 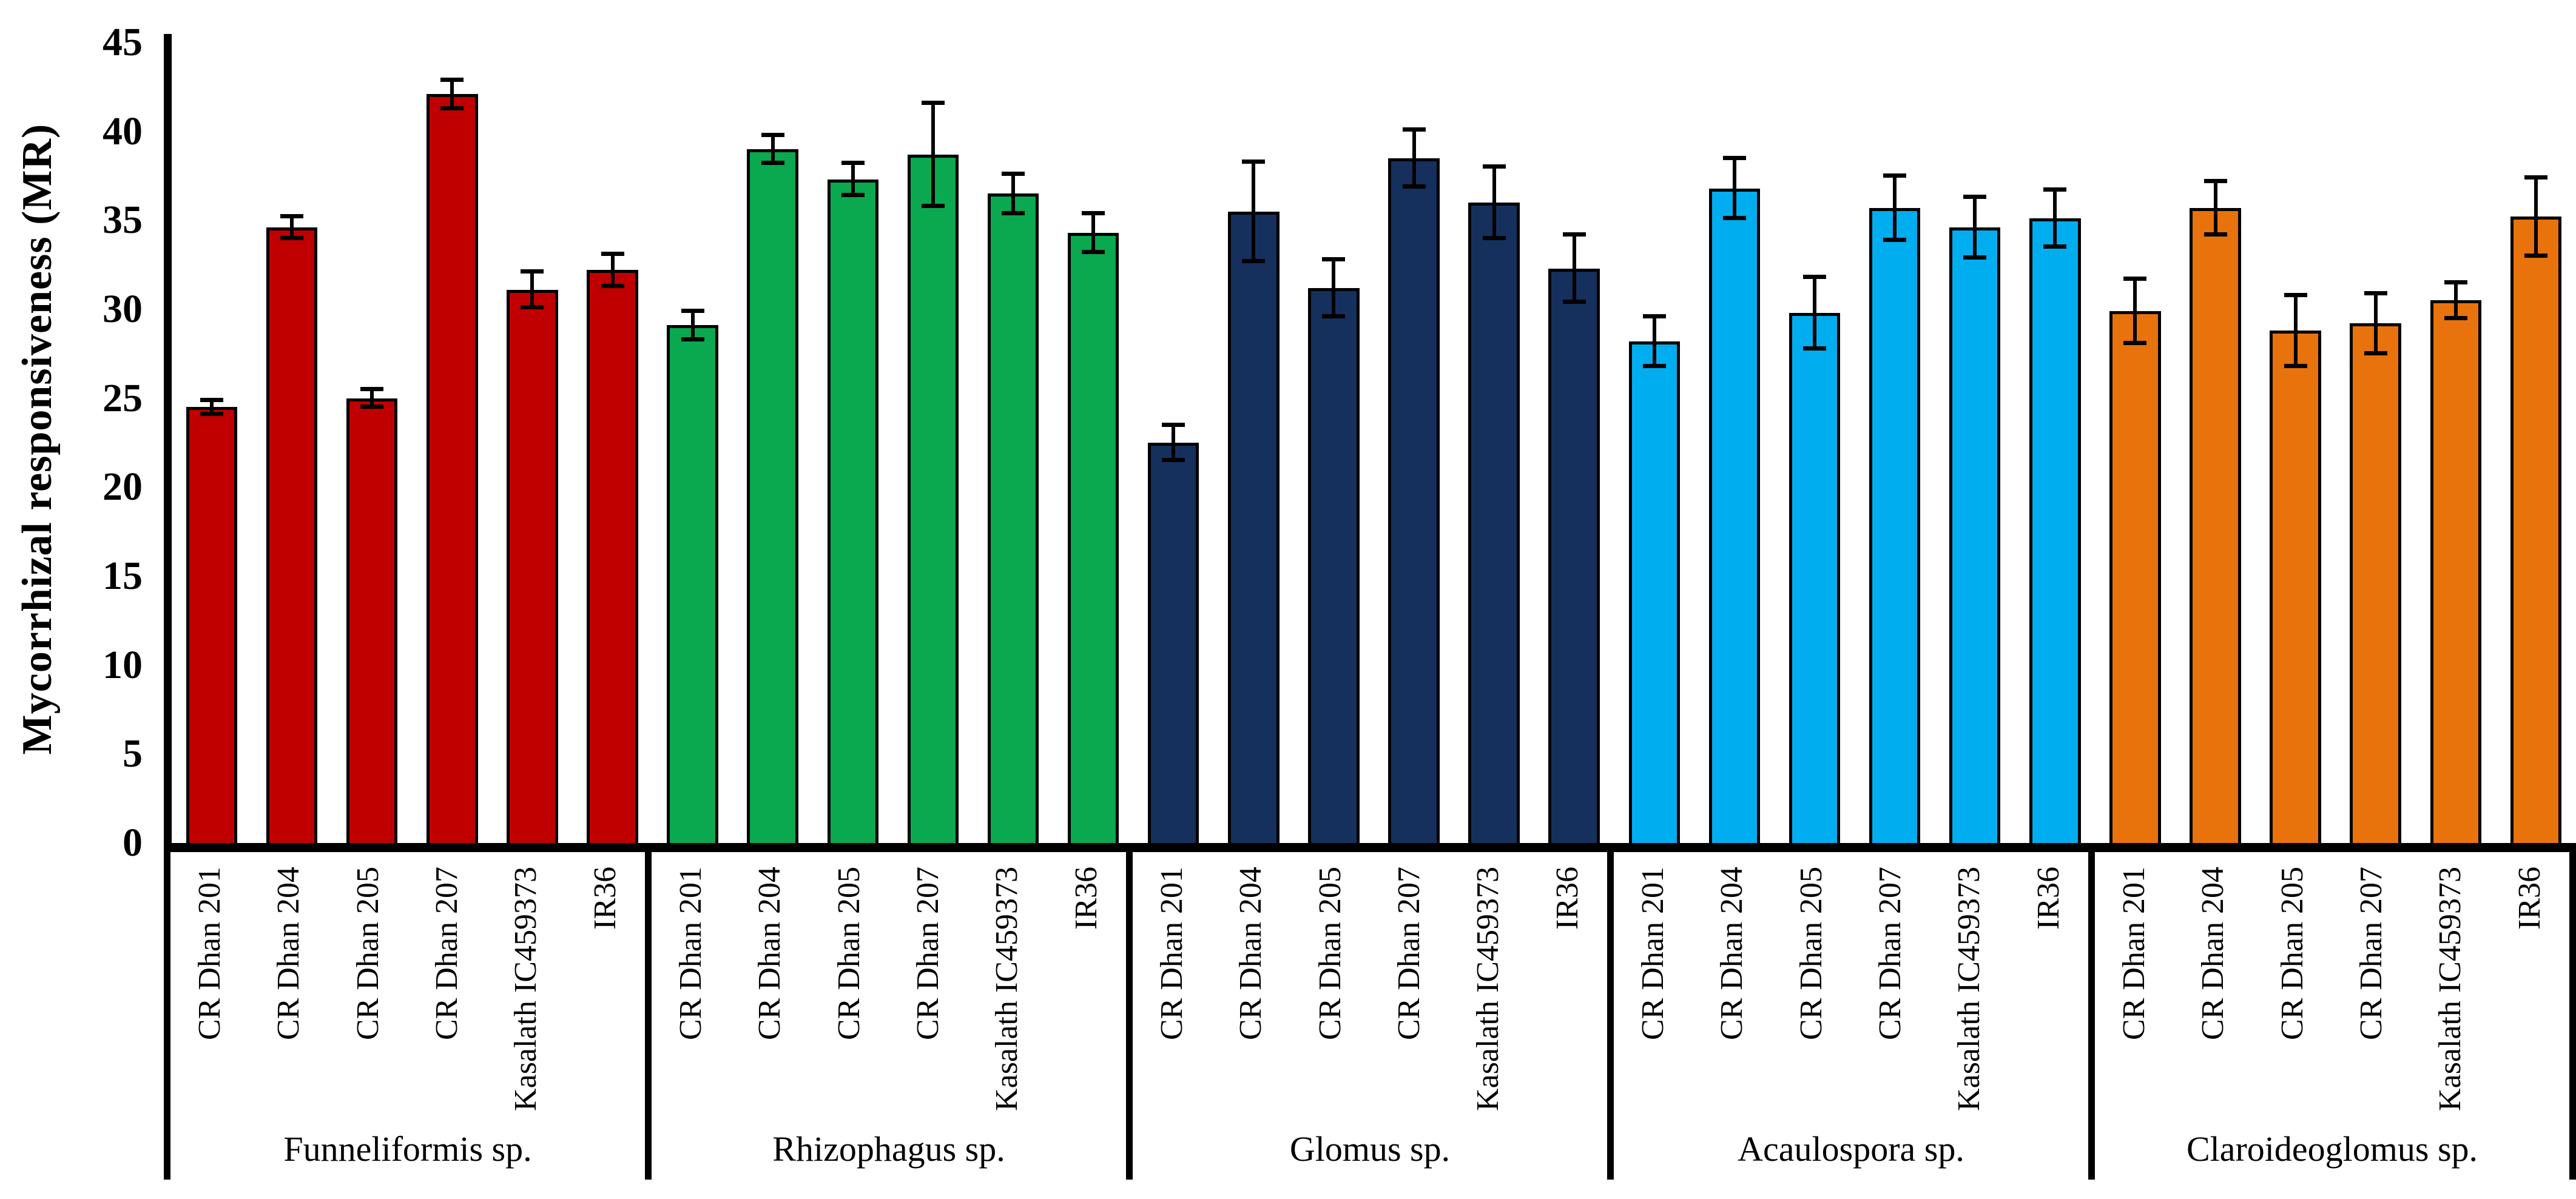 What do you see at coordinates (133, 843) in the screenshot?
I see `y-tick-label-0: 0` at bounding box center [133, 843].